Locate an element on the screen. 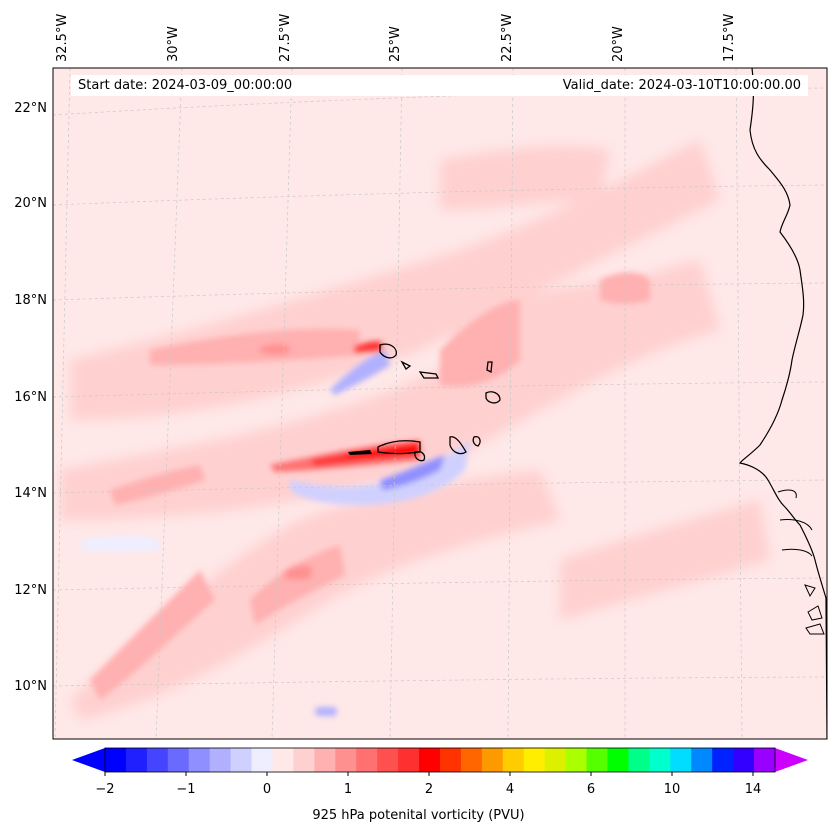  colorbar-tick-label: 14 is located at coordinates (753, 789).